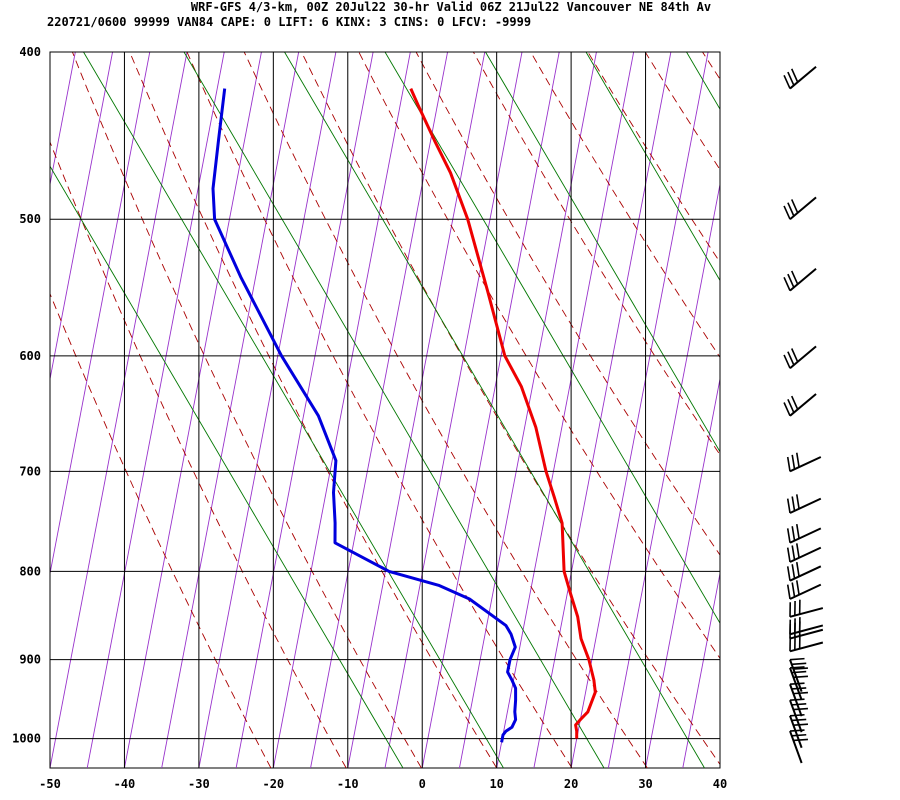  Describe the element at coordinates (645, 784) in the screenshot. I see `x-tick-label: 30` at that location.